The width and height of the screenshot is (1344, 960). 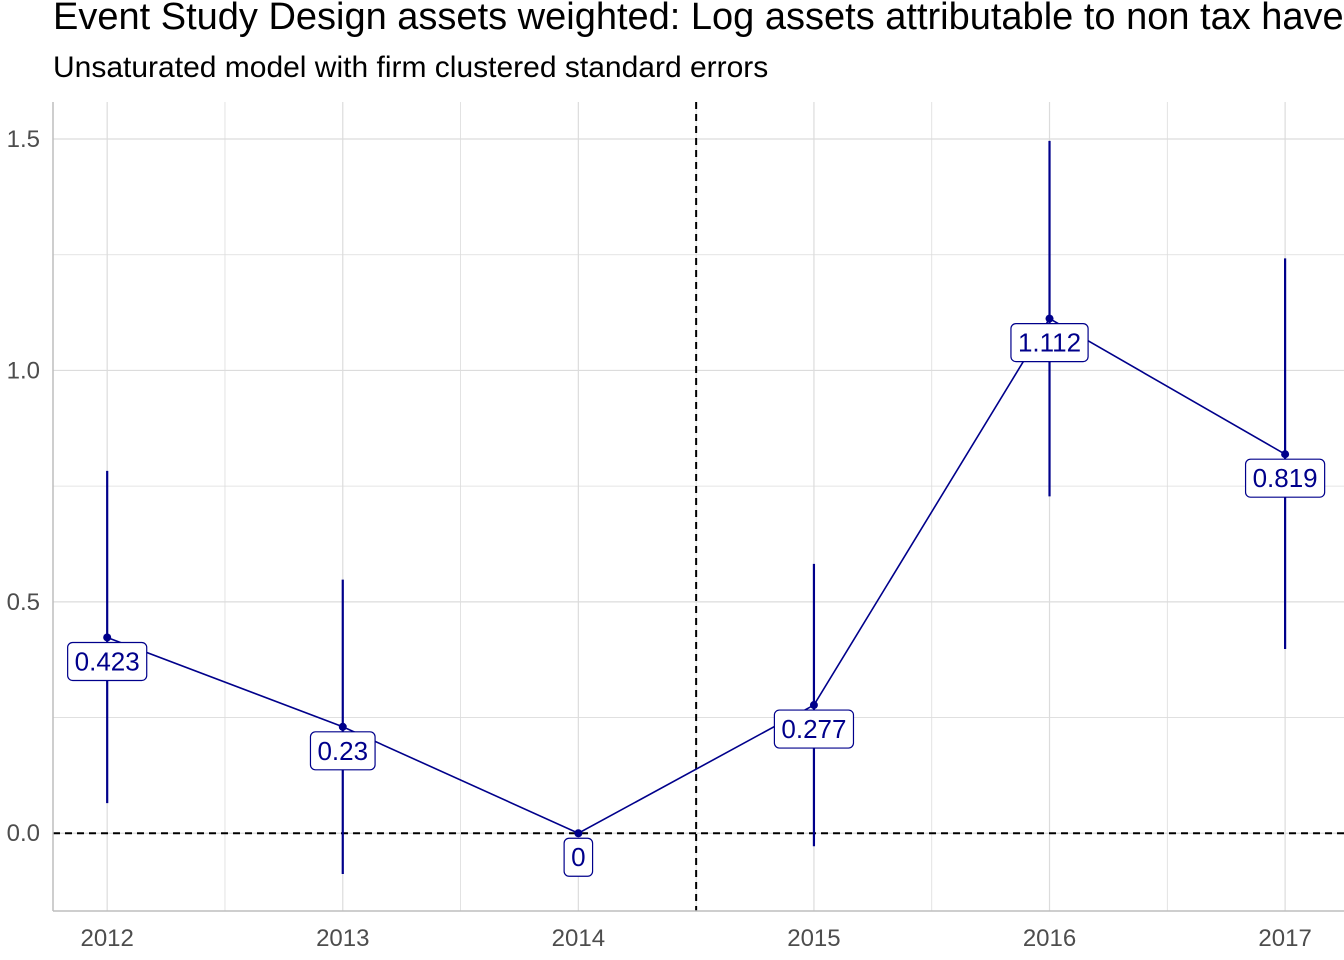 I want to click on y-tick-label: 1.5, so click(x=23, y=139).